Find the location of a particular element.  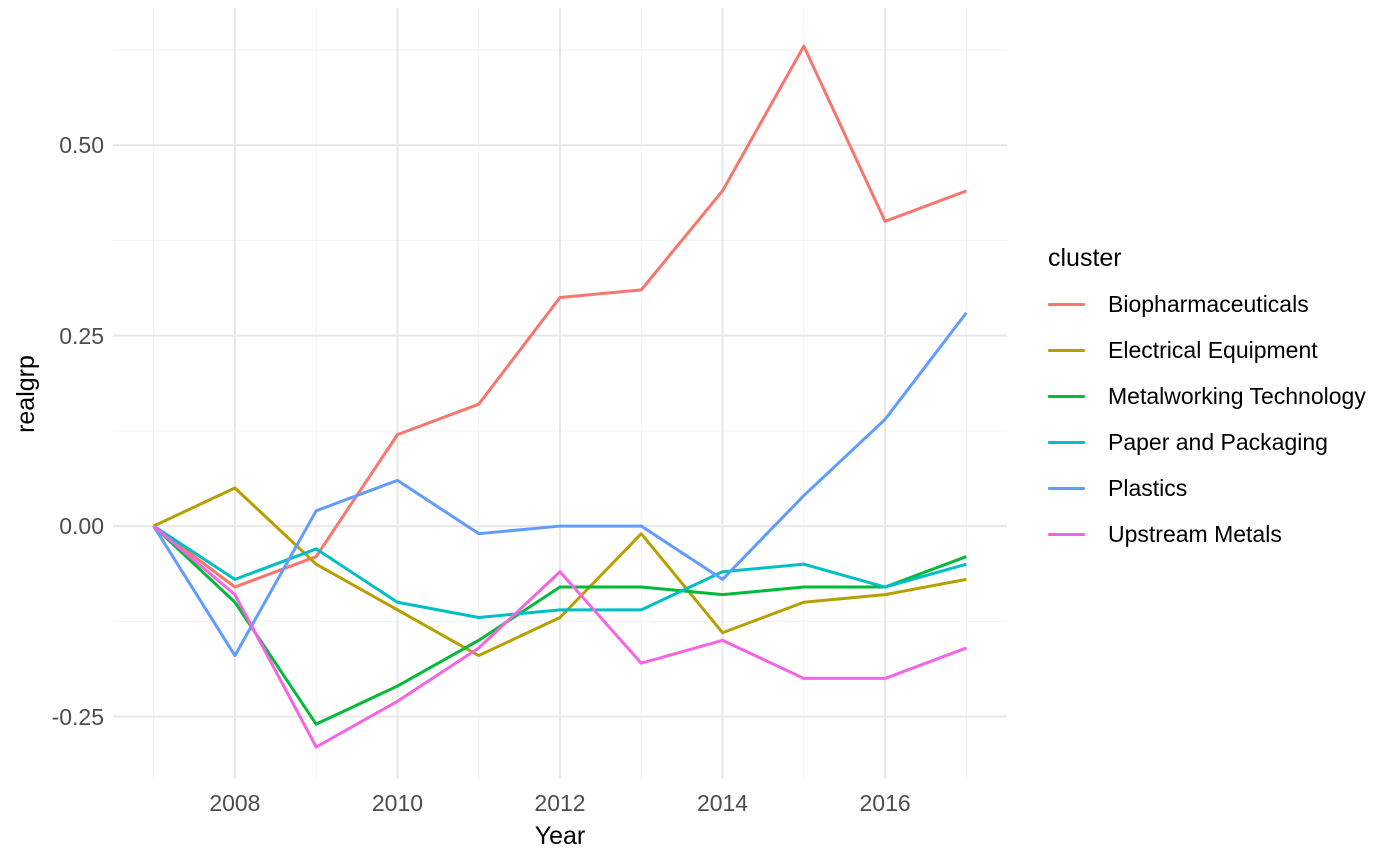

legend-item-label: Plastics is located at coordinates (1148, 487).